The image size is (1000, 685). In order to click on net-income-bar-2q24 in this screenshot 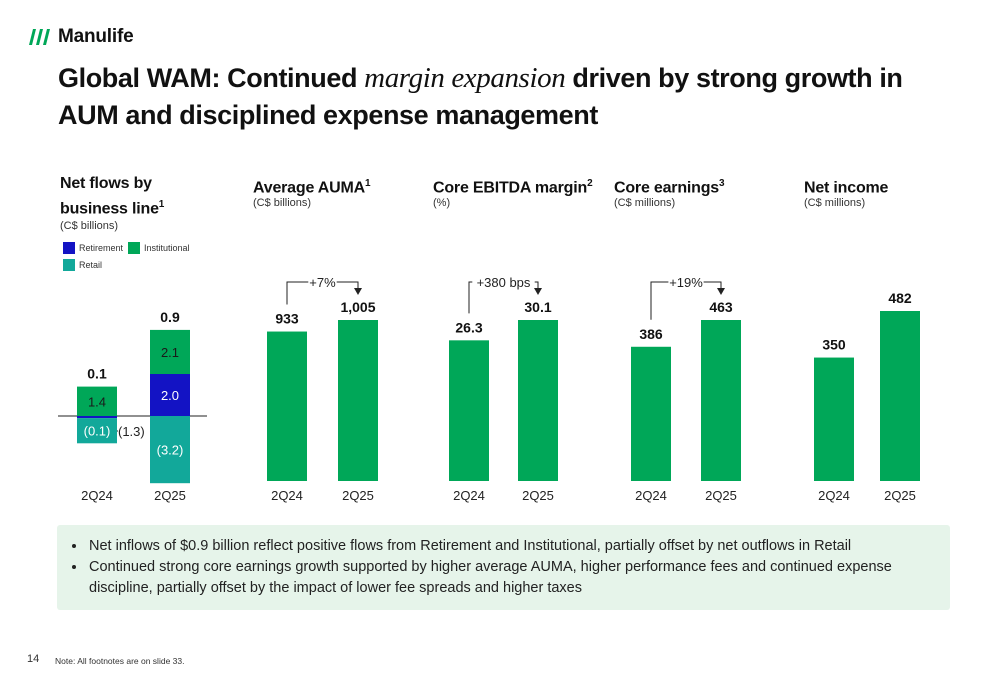, I will do `click(834, 419)`.